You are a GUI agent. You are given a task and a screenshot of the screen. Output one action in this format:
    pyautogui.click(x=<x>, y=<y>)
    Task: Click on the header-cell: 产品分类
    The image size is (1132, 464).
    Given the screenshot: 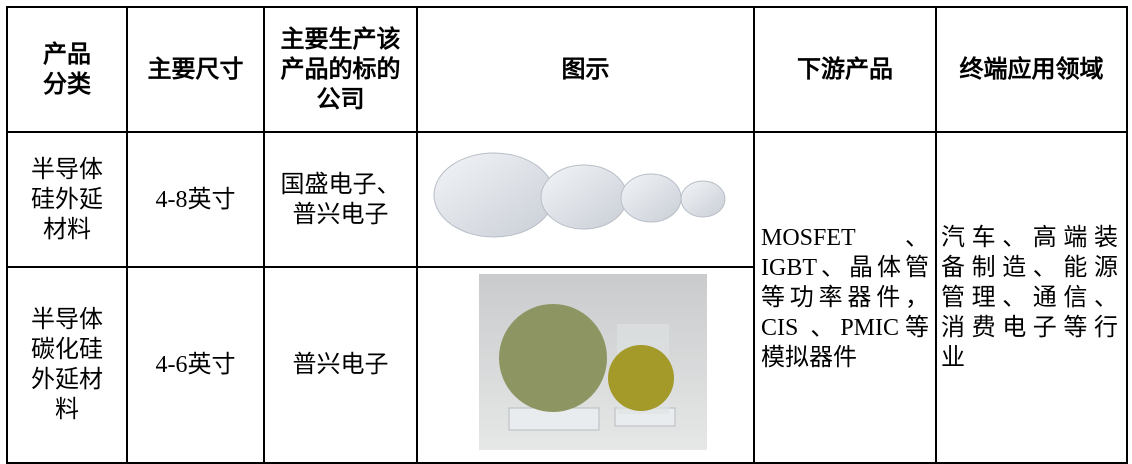 What is the action you would take?
    pyautogui.click(x=67, y=69)
    